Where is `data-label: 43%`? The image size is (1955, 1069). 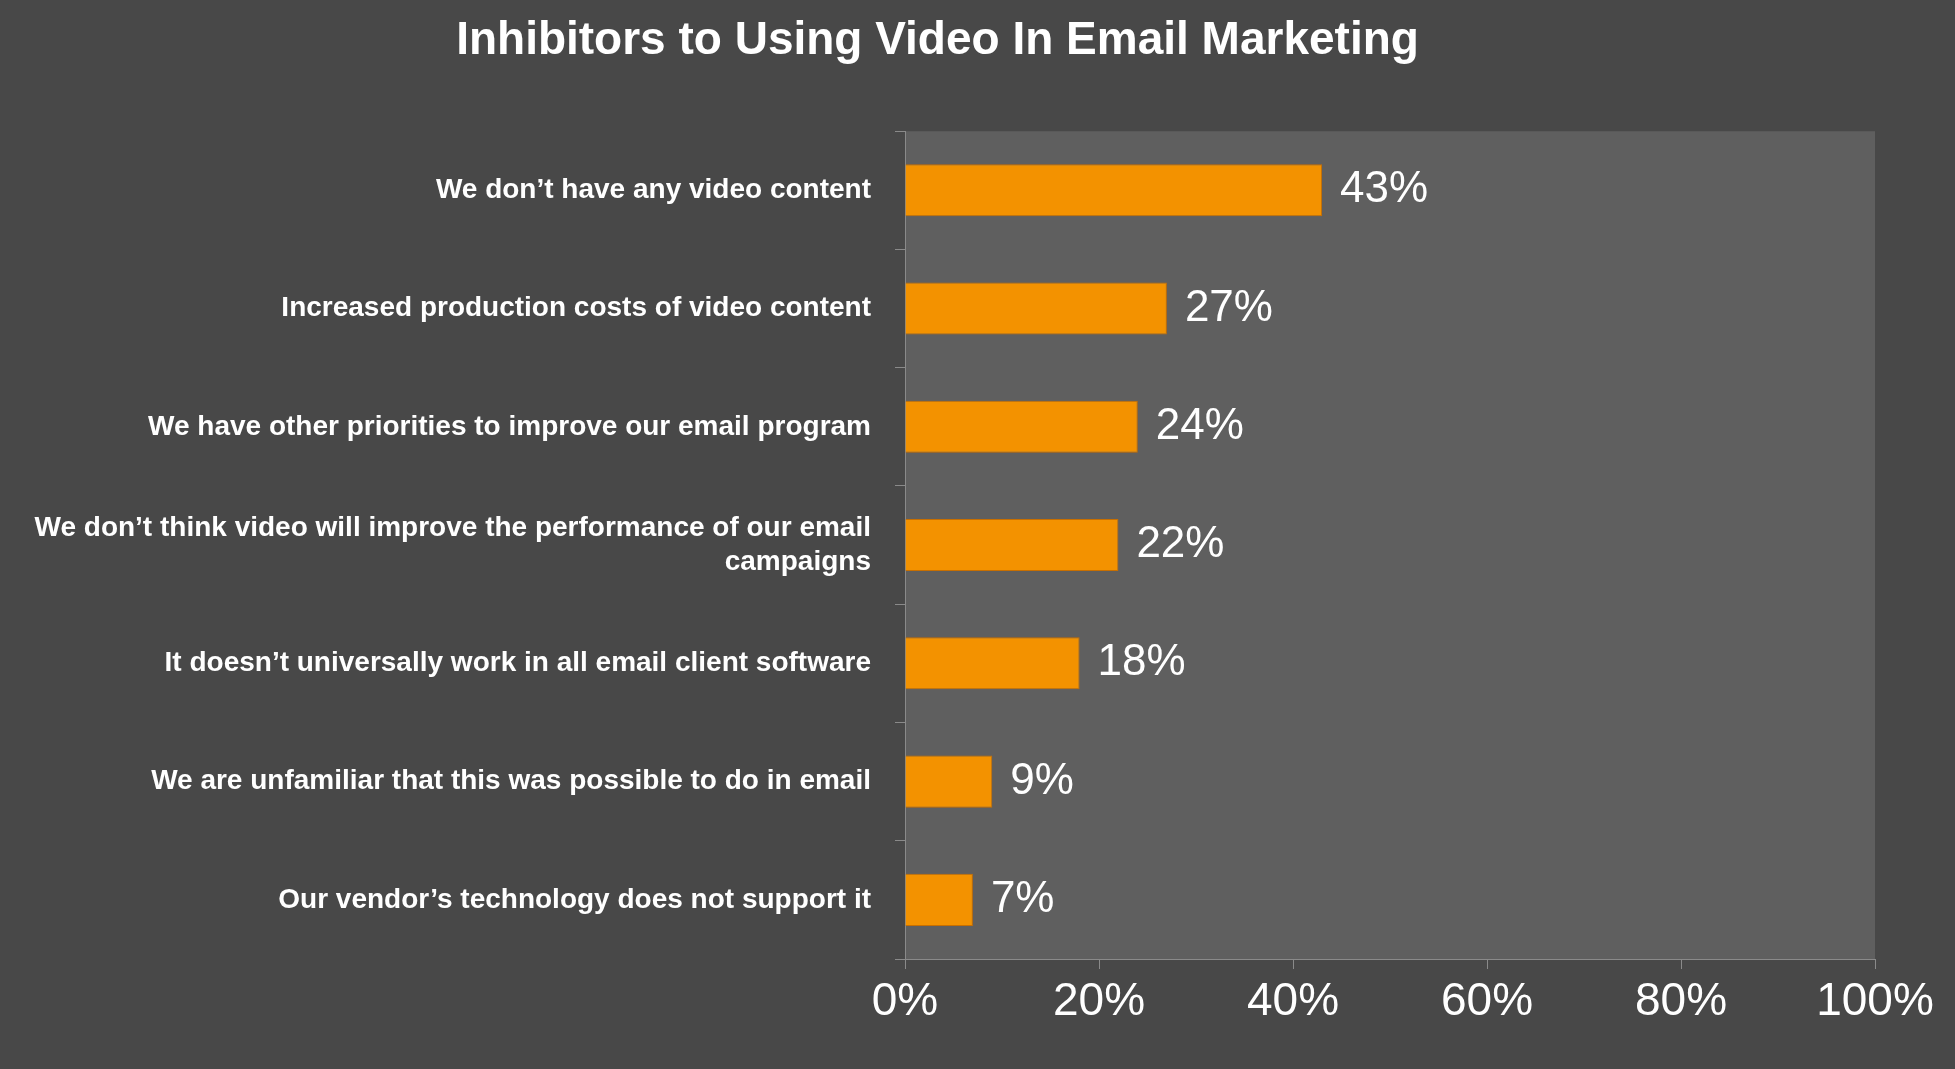
data-label: 43% is located at coordinates (1384, 187).